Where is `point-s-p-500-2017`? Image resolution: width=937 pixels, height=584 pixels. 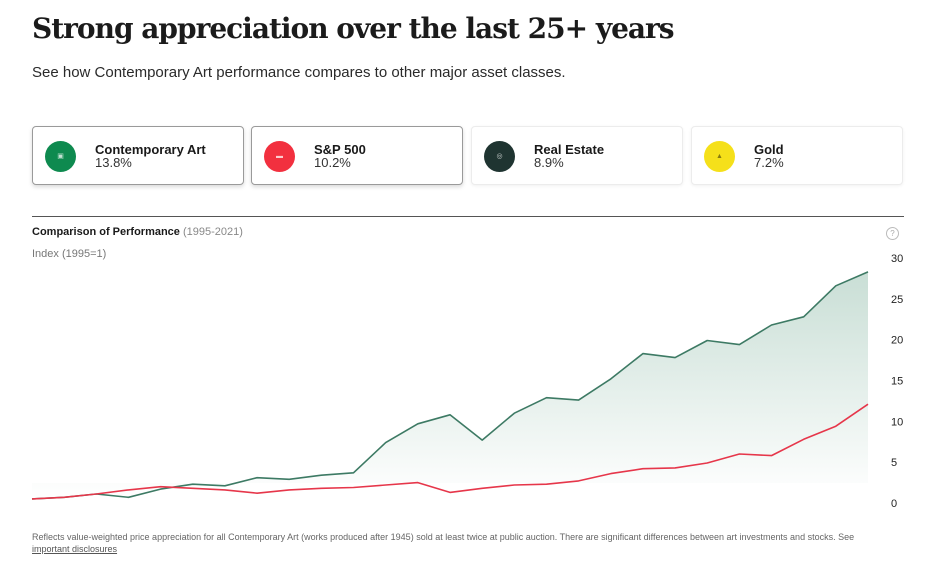
point-s-p-500-2017 is located at coordinates (739, 454).